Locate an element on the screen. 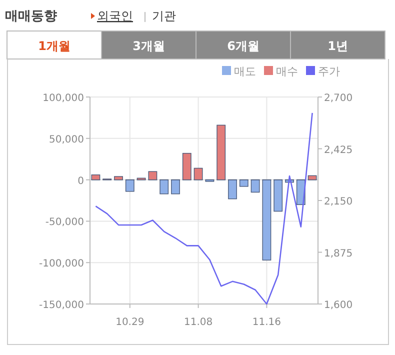 The width and height of the screenshot is (395, 355). text: 1년 is located at coordinates (338, 46).